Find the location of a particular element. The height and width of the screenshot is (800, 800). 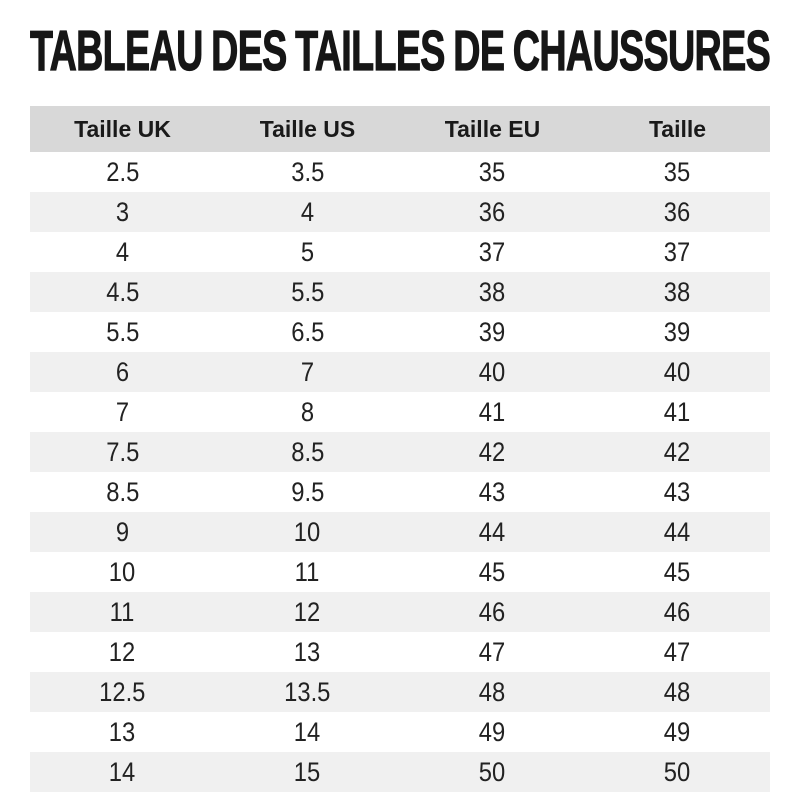

table-row: 7 8 41 41 is located at coordinates (400, 412).